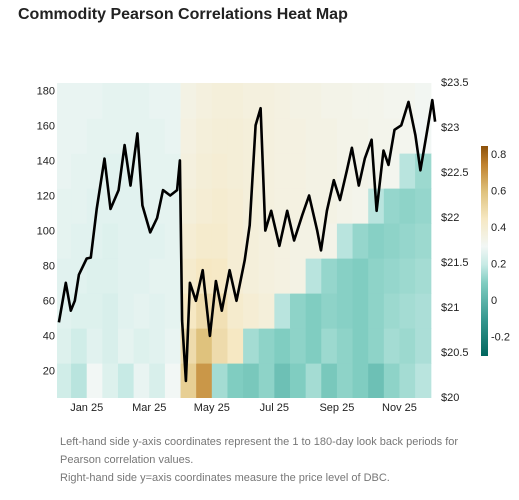 This screenshot has height=500, width=519. I want to click on x-tick-label: Nov 25, so click(399, 408).